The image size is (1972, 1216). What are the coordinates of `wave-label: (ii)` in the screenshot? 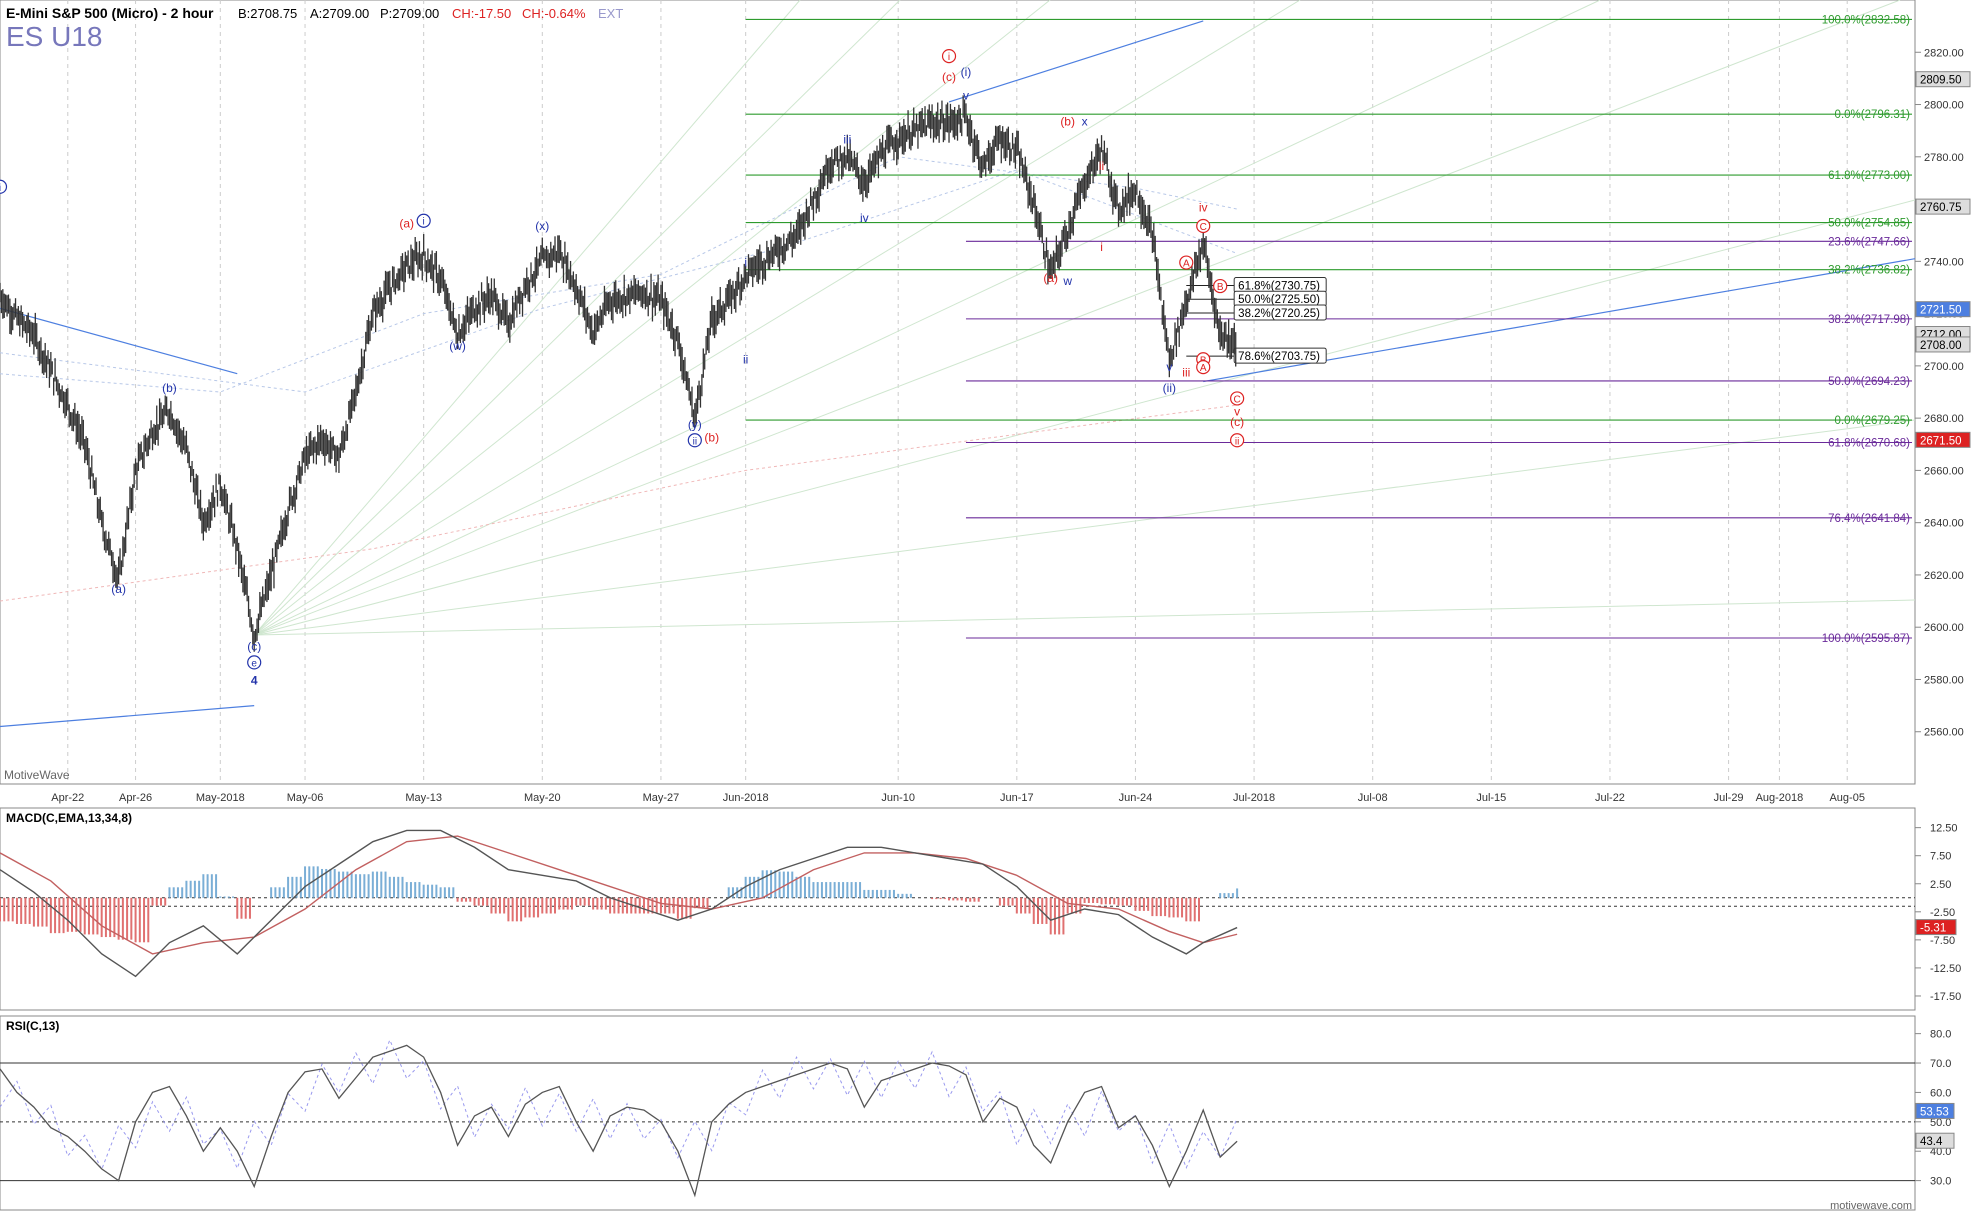 It's located at (1169, 388).